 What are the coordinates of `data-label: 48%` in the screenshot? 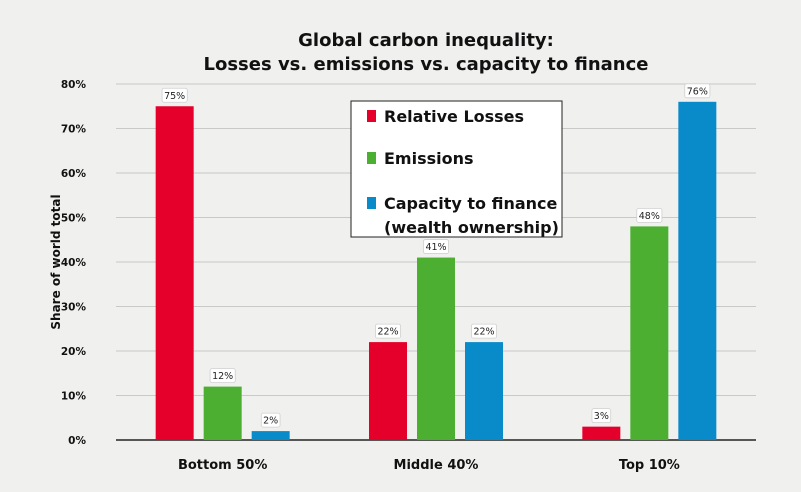 It's located at (649, 216).